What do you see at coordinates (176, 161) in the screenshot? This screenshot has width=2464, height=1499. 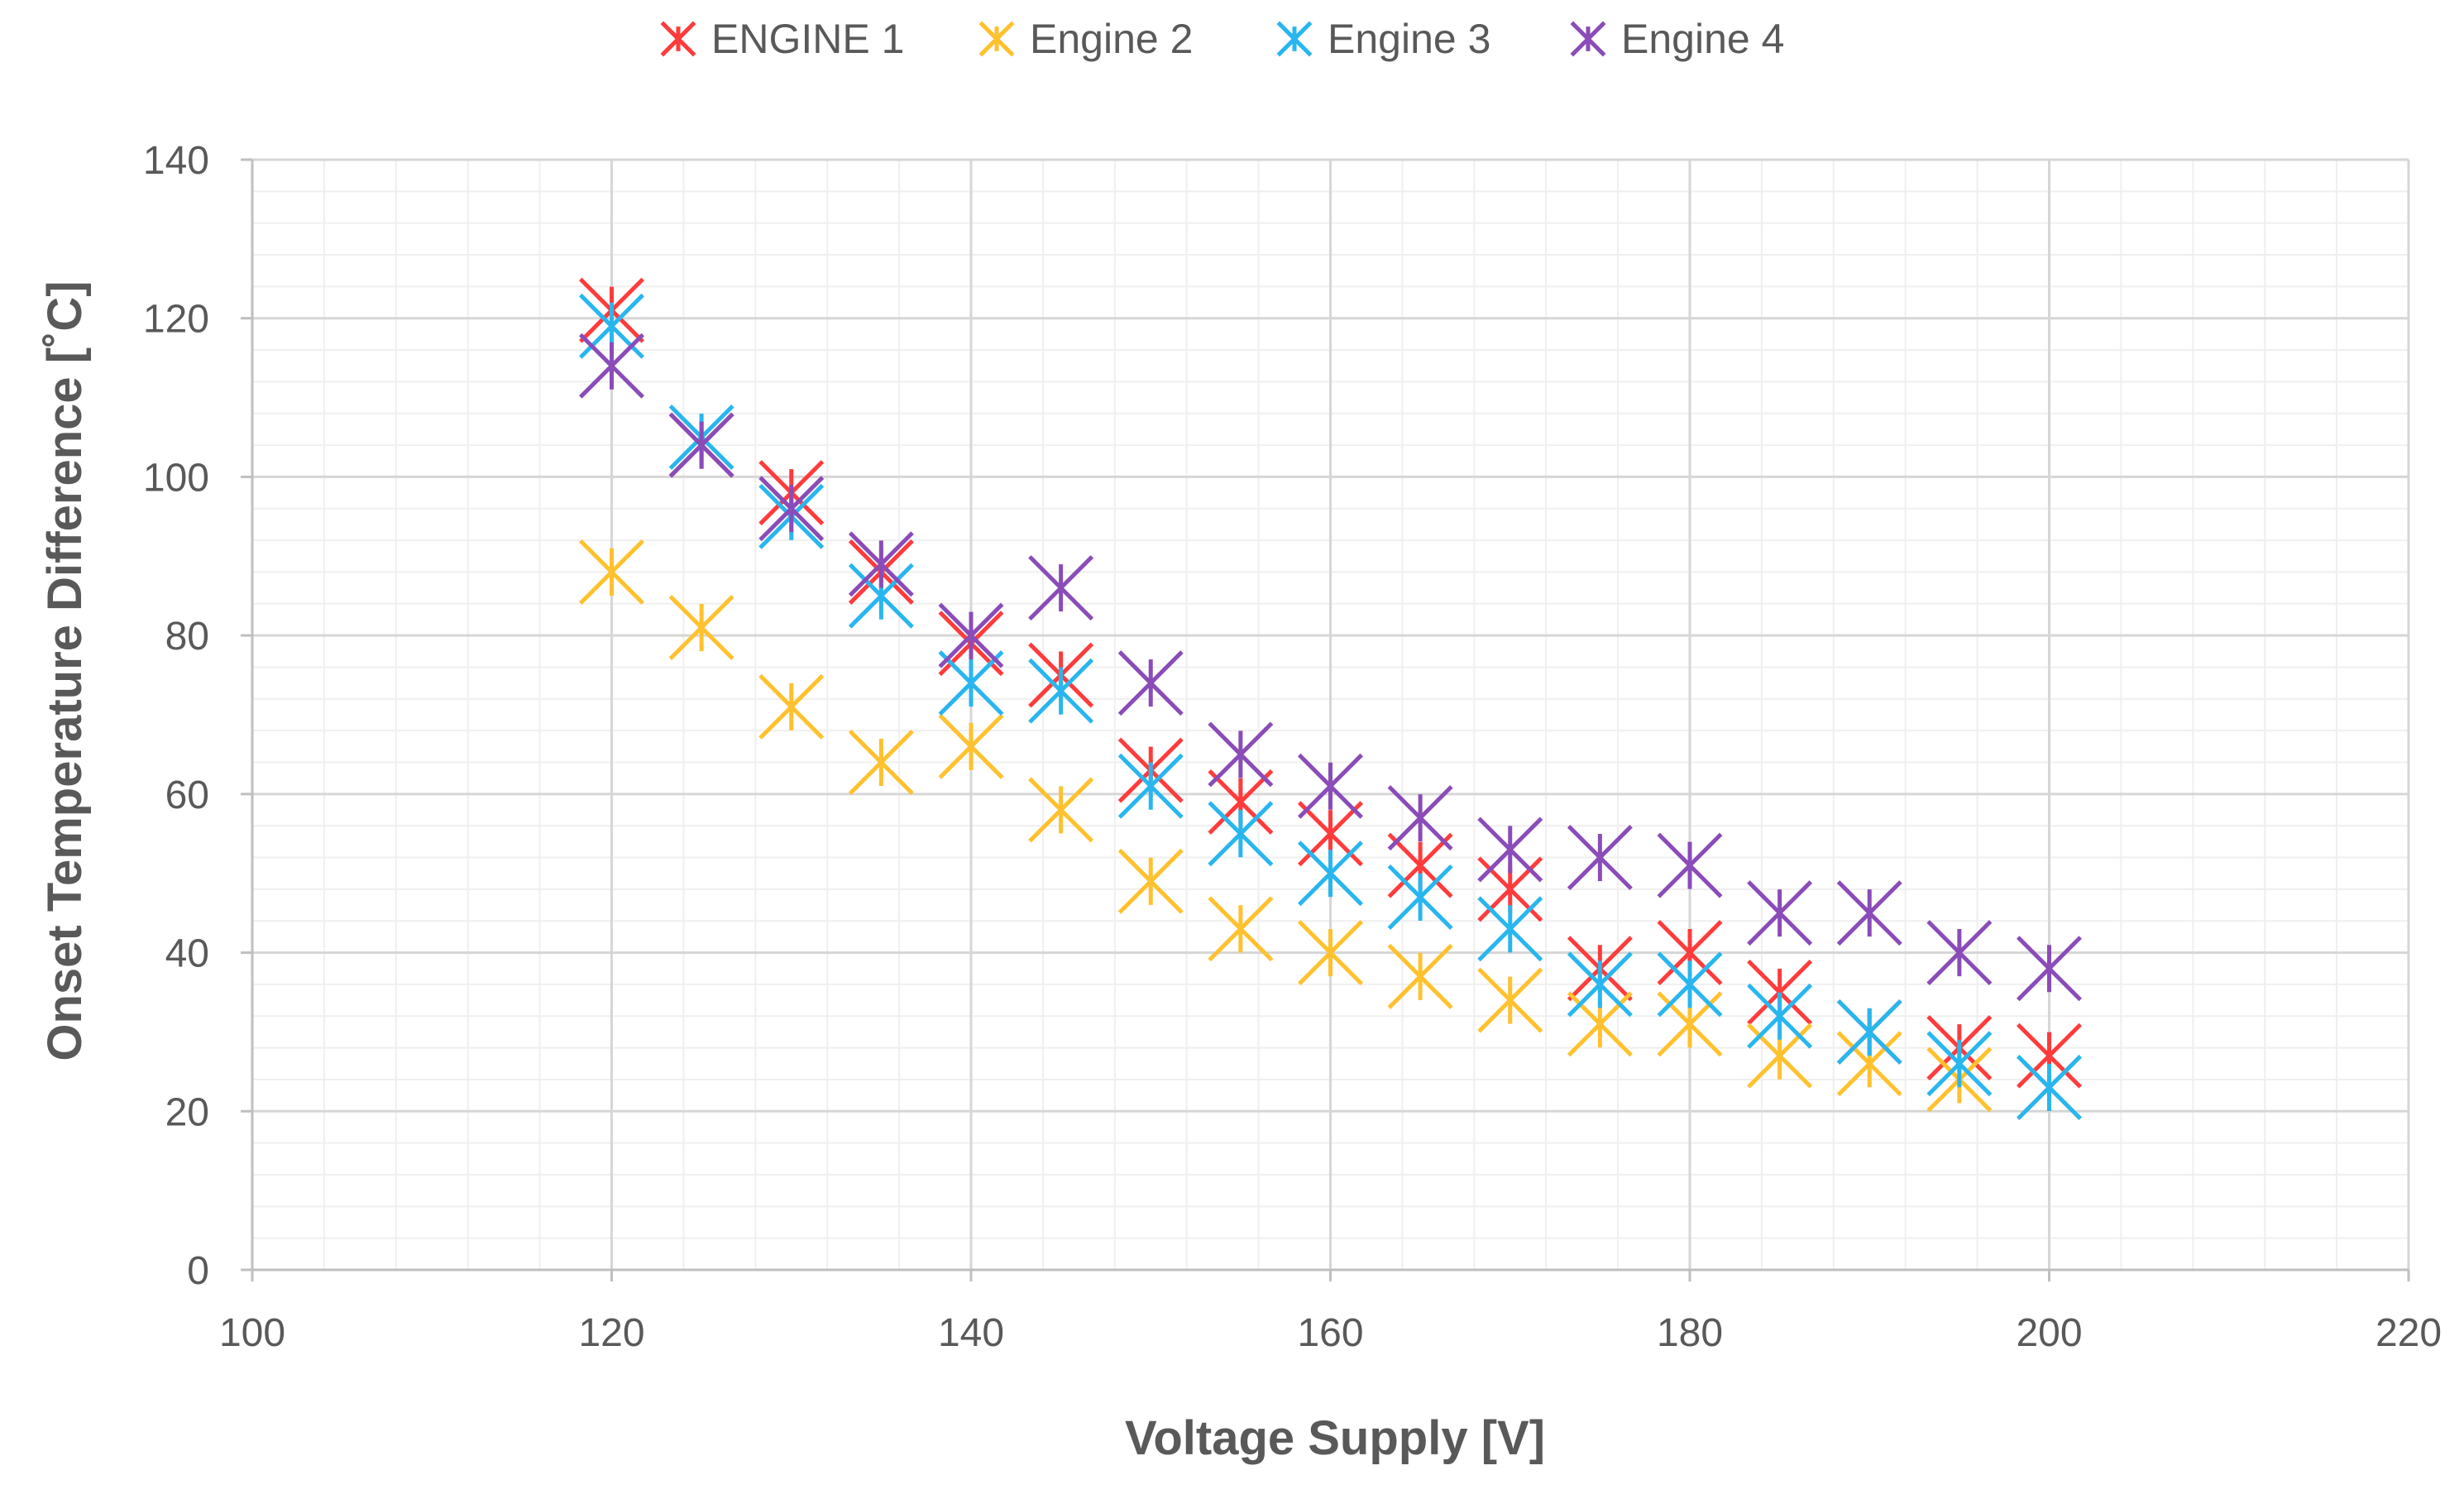 I see `y-tick-label: 140` at bounding box center [176, 161].